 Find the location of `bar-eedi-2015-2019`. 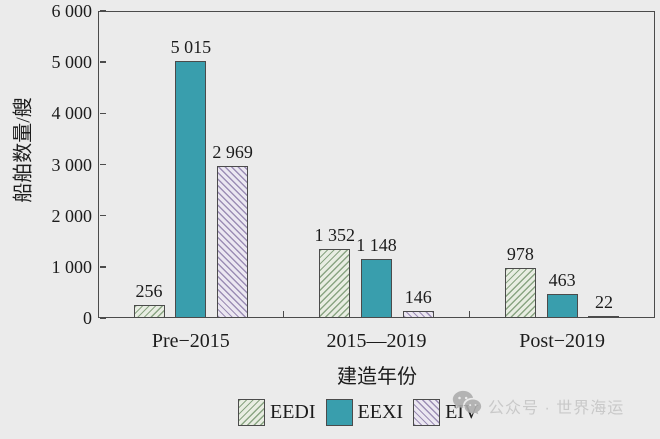

bar-eedi-2015-2019 is located at coordinates (335, 283).